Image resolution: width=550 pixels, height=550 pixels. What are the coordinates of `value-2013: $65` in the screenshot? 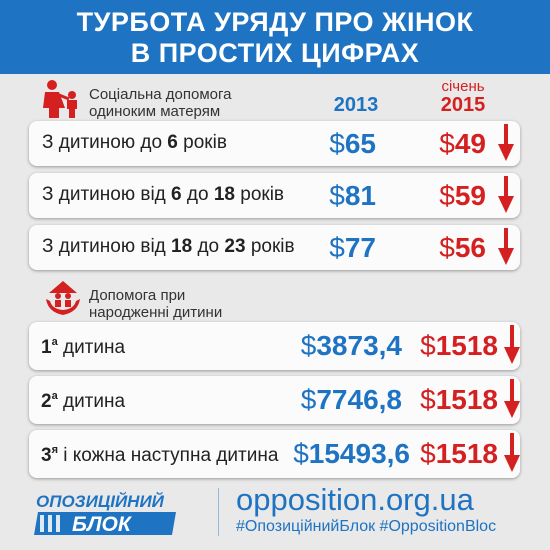 It's located at (352, 143).